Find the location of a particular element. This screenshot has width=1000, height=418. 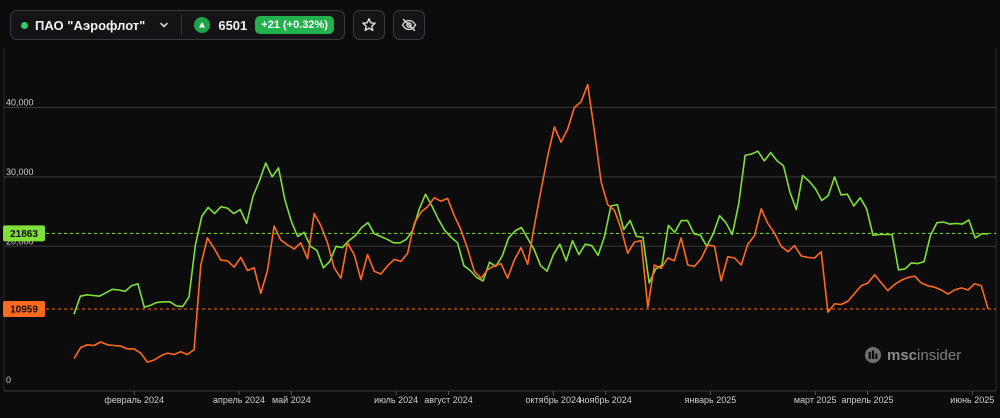

x-tick-label: июль 2024 is located at coordinates (396, 400).